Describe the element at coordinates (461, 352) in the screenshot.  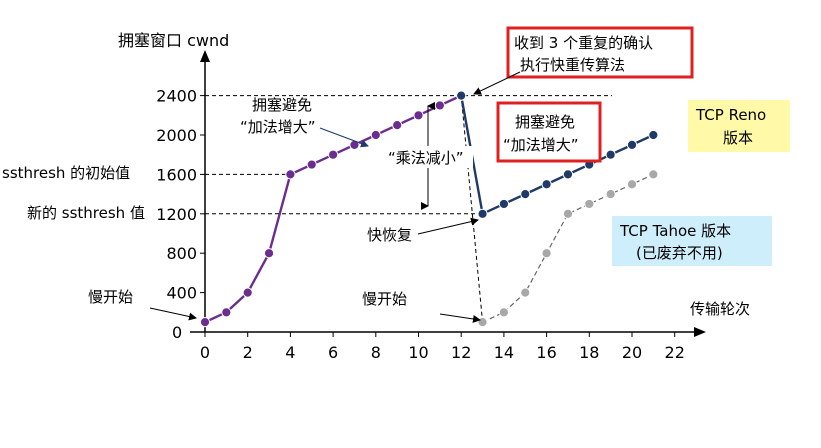
I see `x-tick-label: 12` at that location.